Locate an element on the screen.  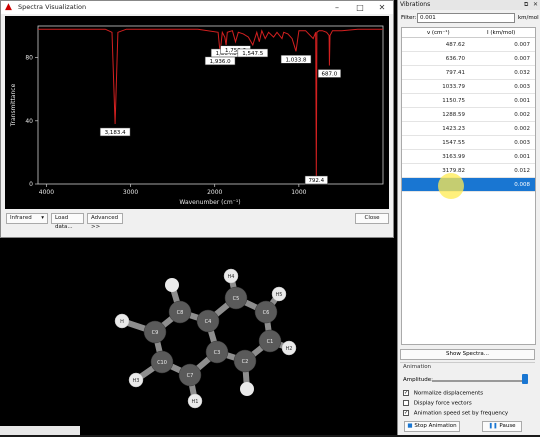
peak-label: 1,936.0 is located at coordinates (220, 61).